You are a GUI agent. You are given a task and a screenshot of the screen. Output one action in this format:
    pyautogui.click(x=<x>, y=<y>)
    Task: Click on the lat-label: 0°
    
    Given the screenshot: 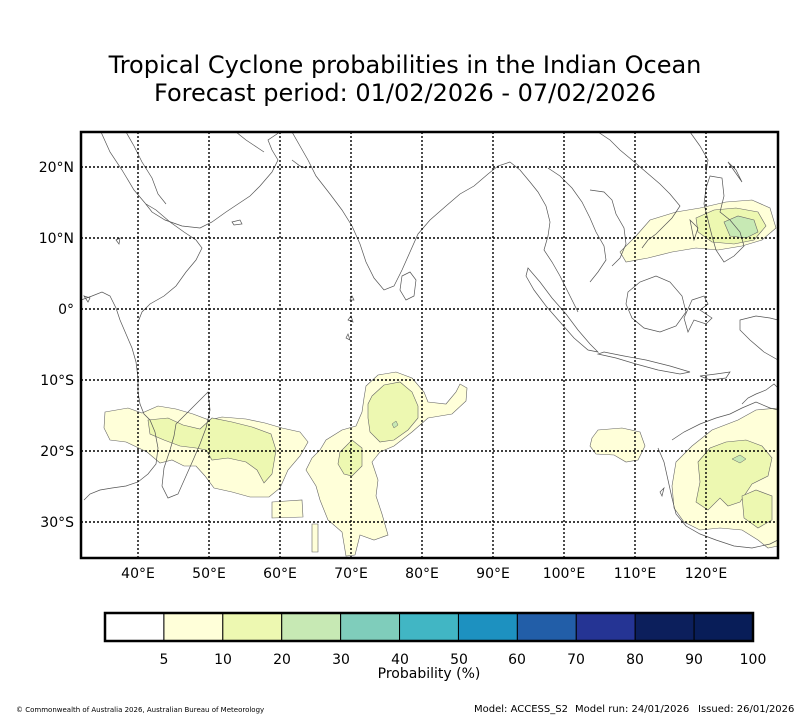 What is the action you would take?
    pyautogui.click(x=66, y=310)
    